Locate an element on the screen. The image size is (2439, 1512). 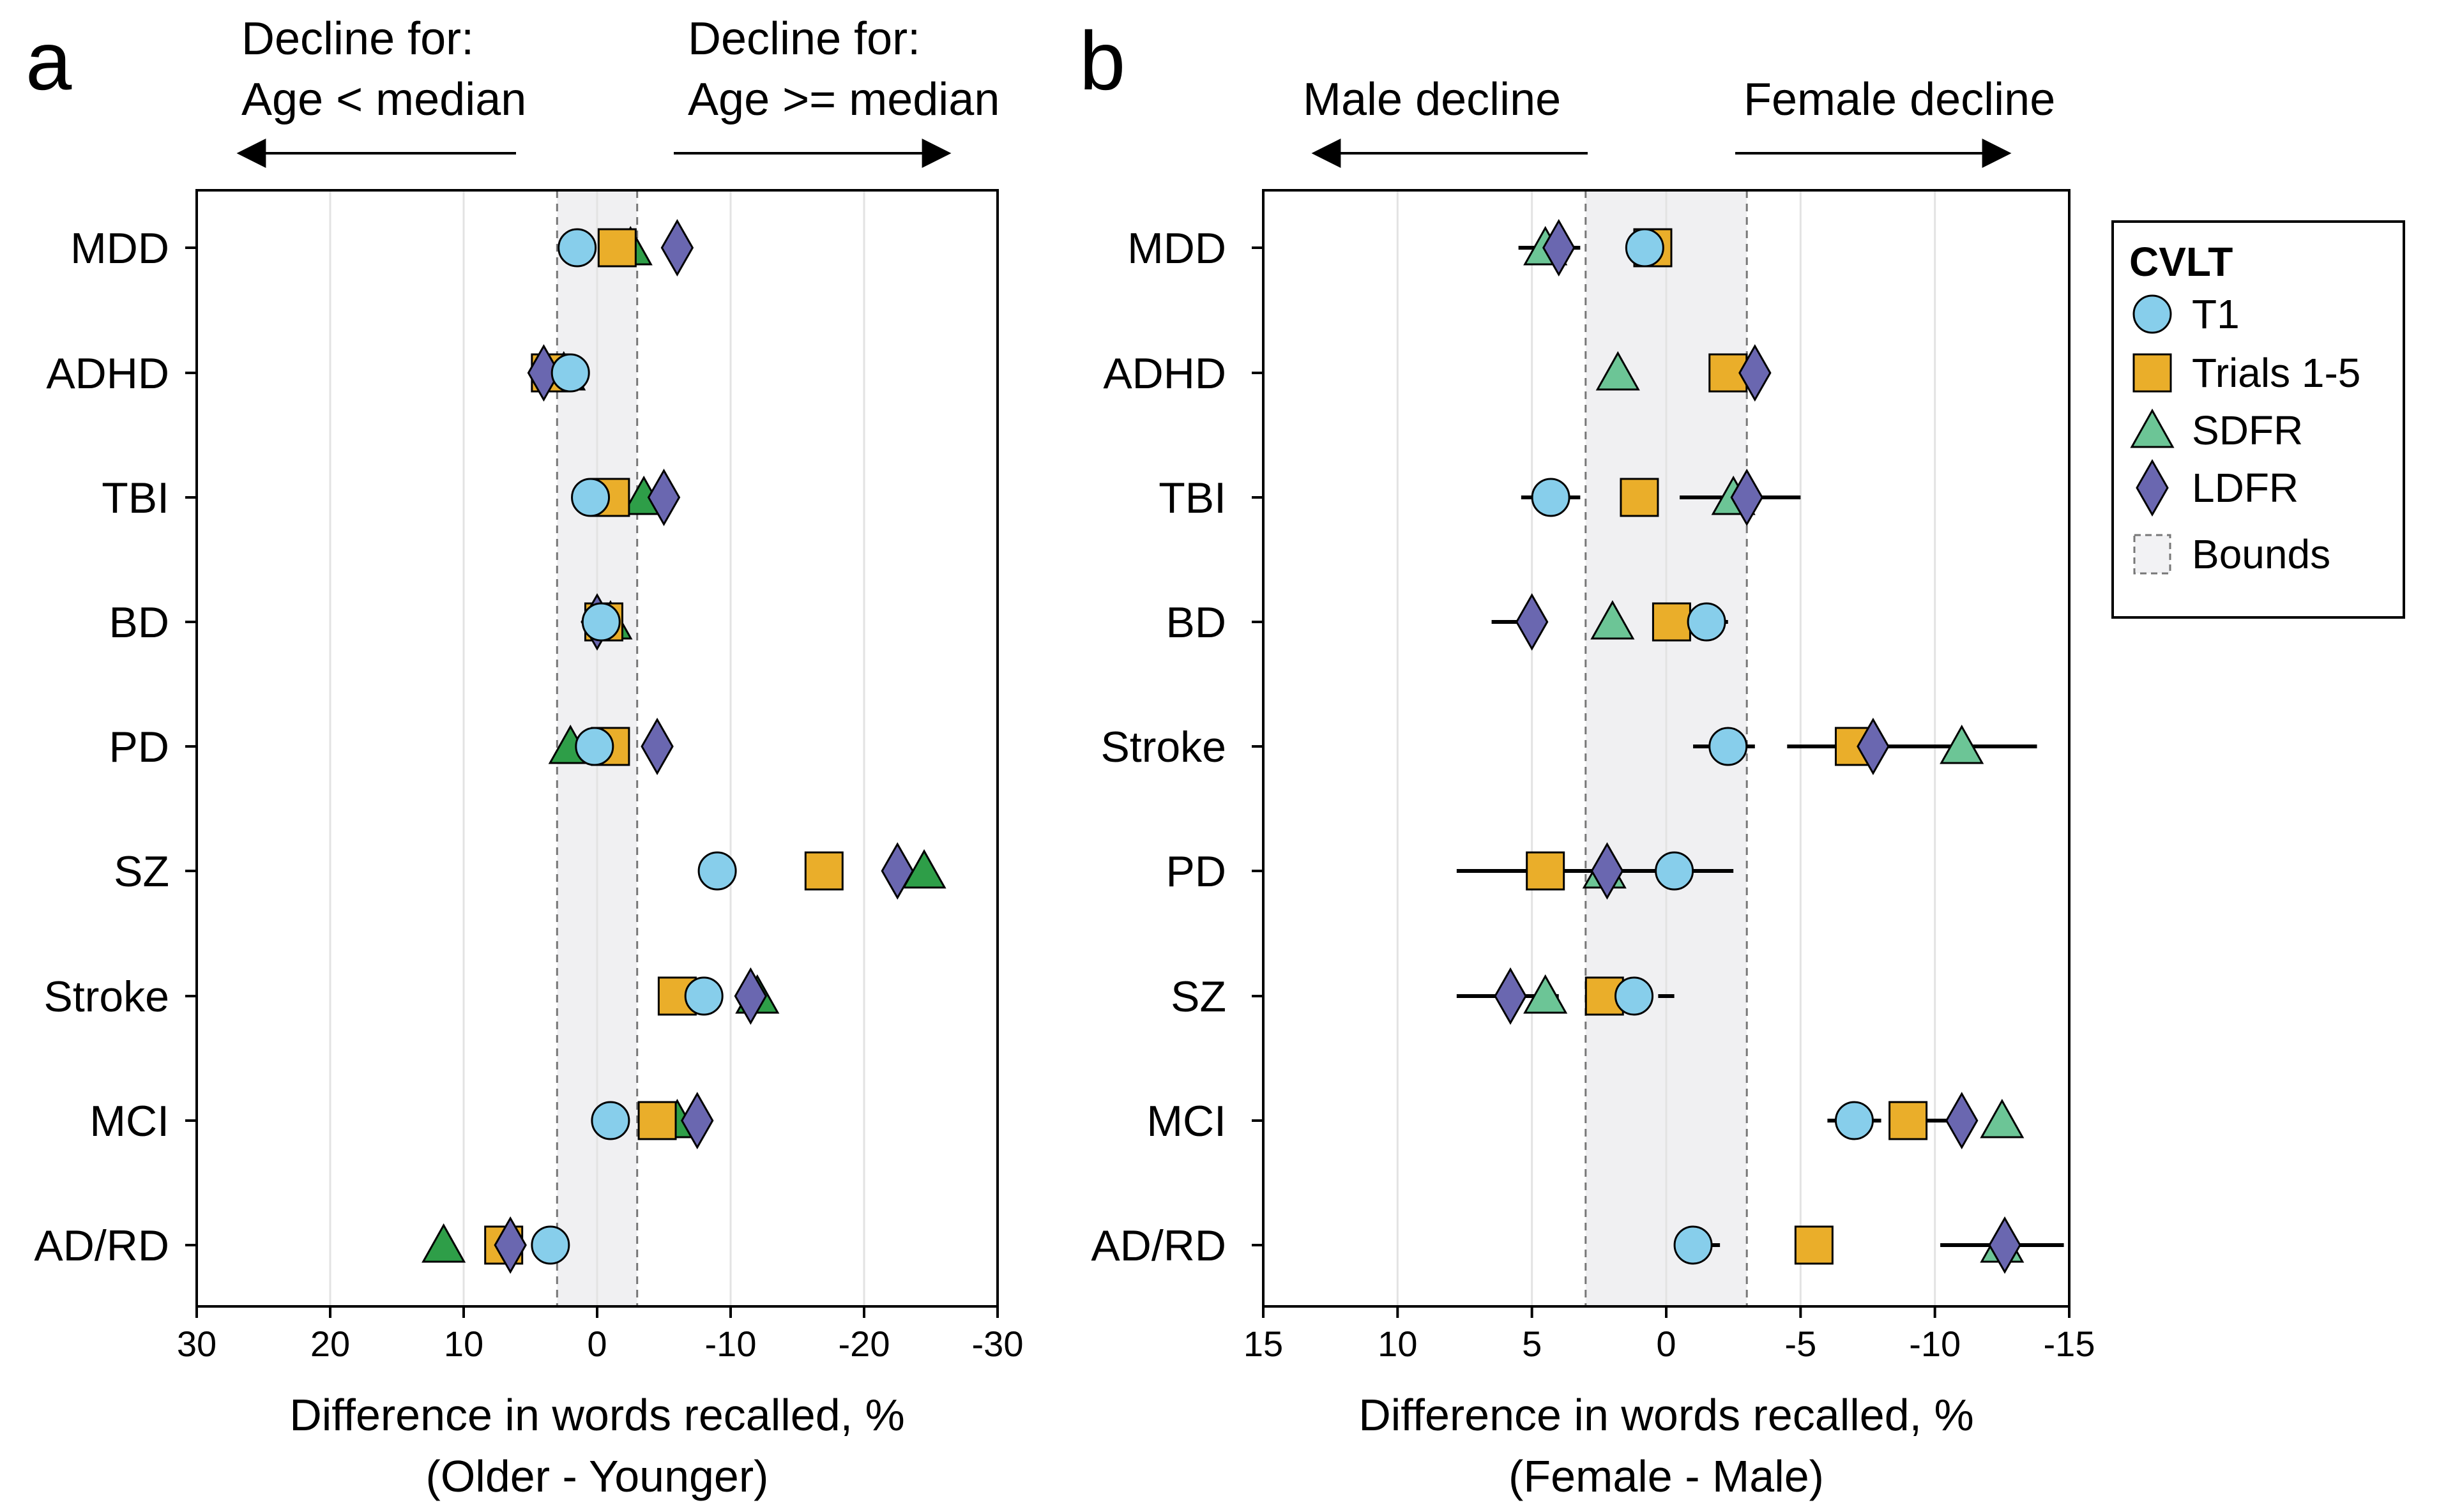
x-tick-label: 5 is located at coordinates (1532, 1344).